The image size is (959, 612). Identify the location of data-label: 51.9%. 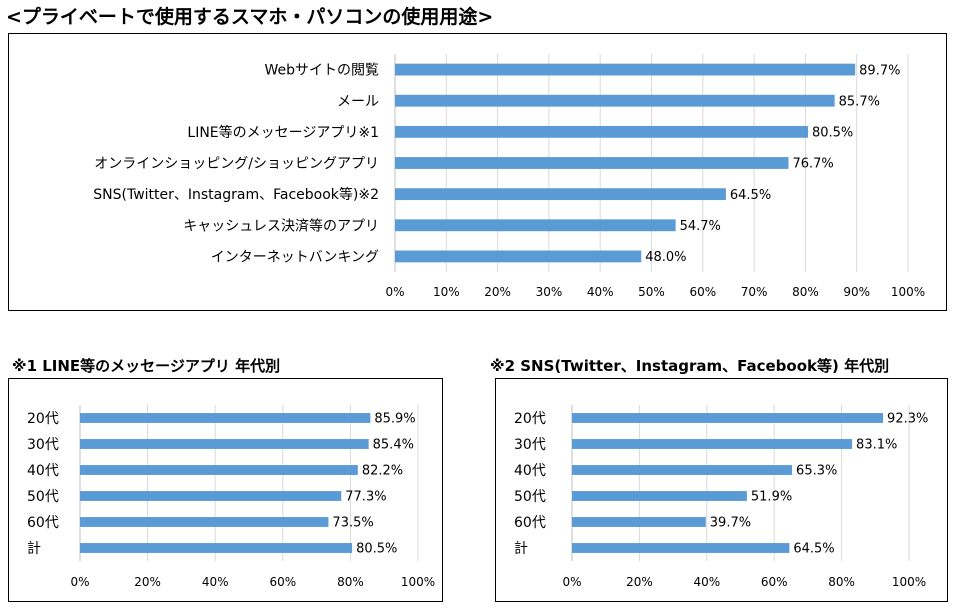
(771, 497).